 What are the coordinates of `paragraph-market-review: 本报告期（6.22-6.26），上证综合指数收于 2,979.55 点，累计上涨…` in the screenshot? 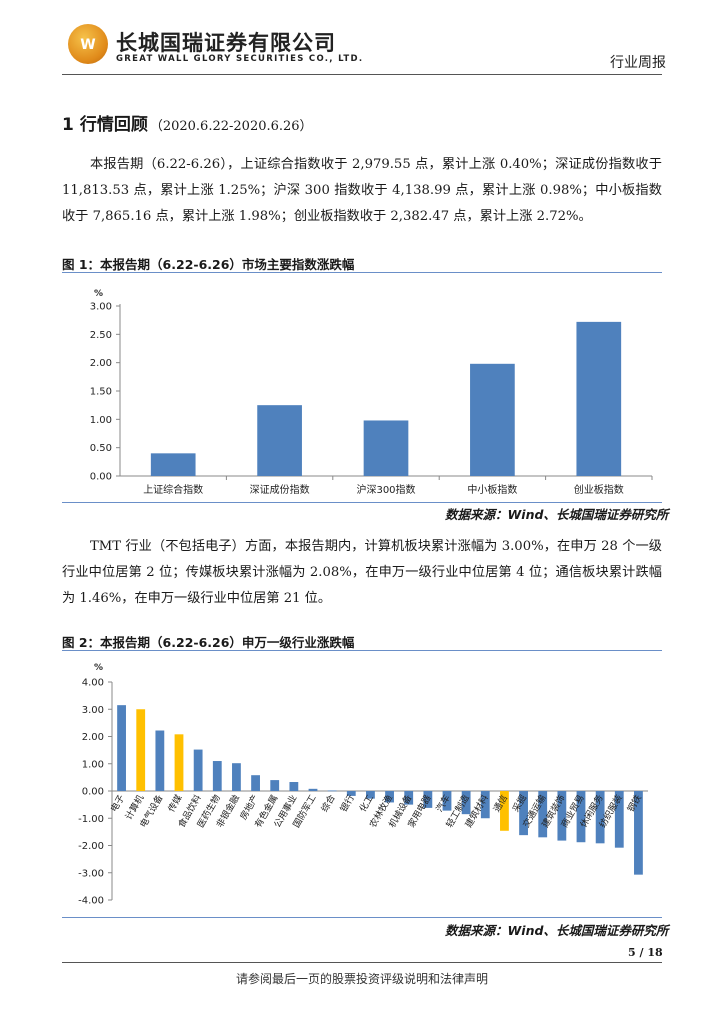 It's located at (362, 190).